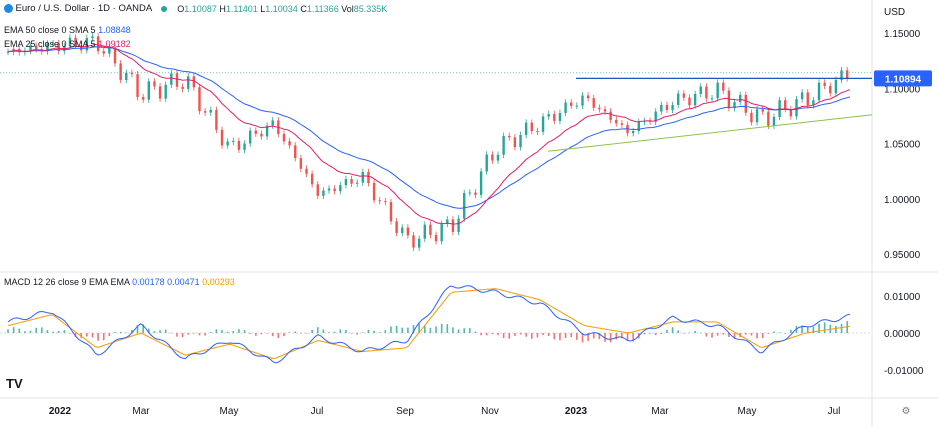 Image resolution: width=938 pixels, height=427 pixels. I want to click on currency-label: USD, so click(895, 12).